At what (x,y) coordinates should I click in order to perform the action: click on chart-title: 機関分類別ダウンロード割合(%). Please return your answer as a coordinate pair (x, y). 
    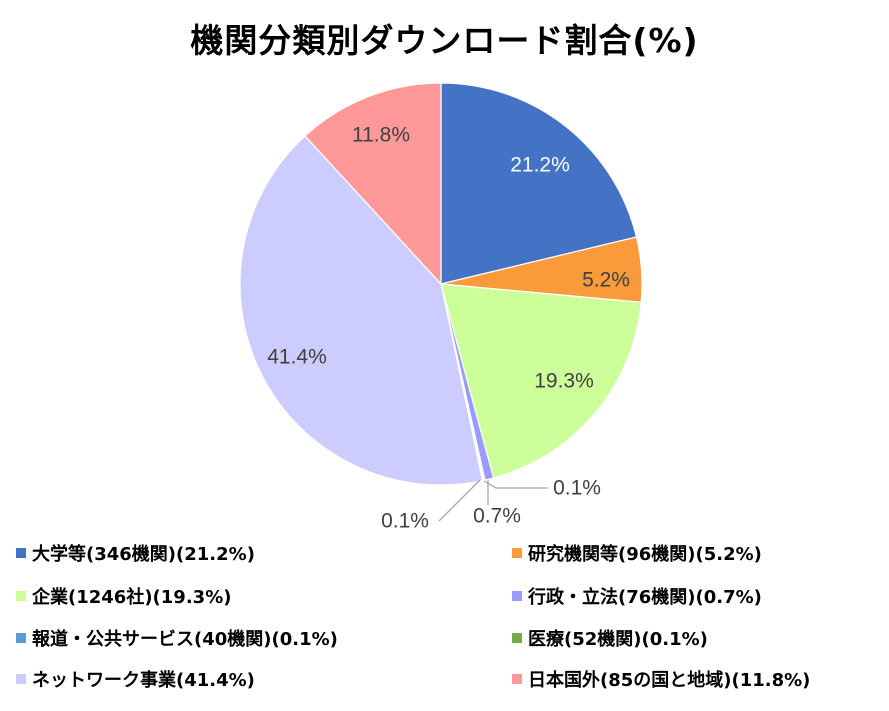
    Looking at the image, I should click on (444, 40).